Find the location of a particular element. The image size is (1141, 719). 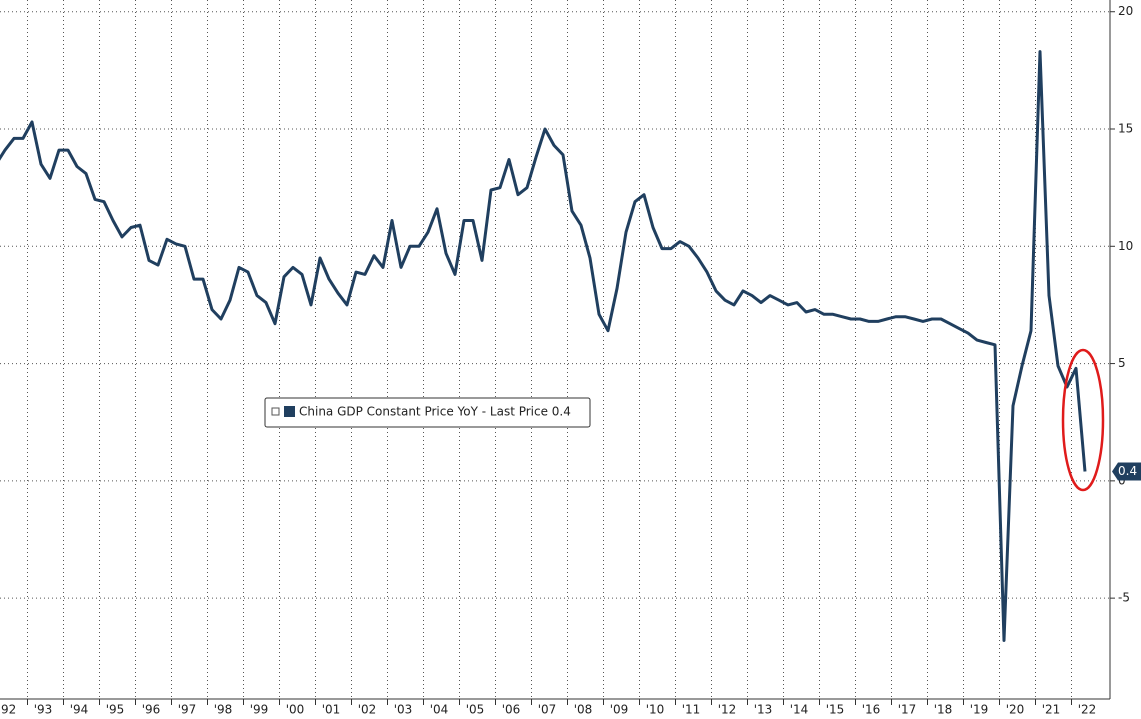

x-tick-label: '95 is located at coordinates (115, 710).